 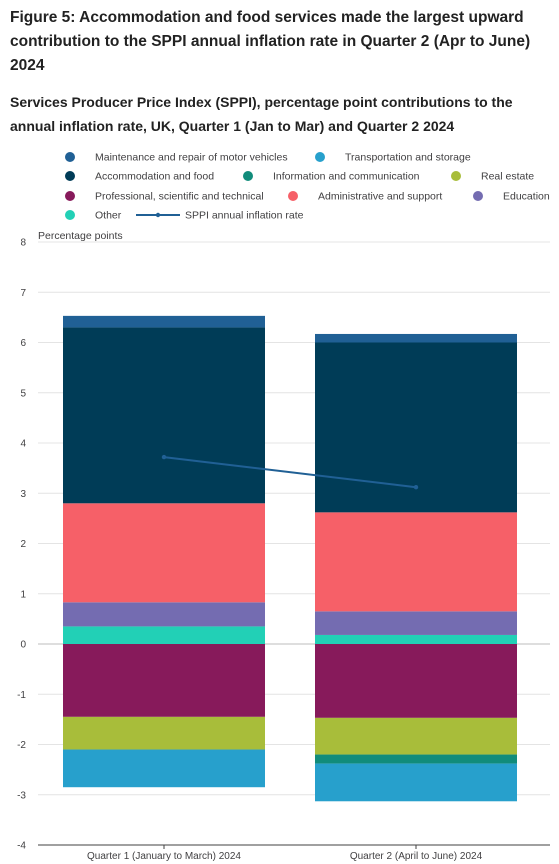 I want to click on legend-swatch-accommodation-and-food, so click(x=70, y=176).